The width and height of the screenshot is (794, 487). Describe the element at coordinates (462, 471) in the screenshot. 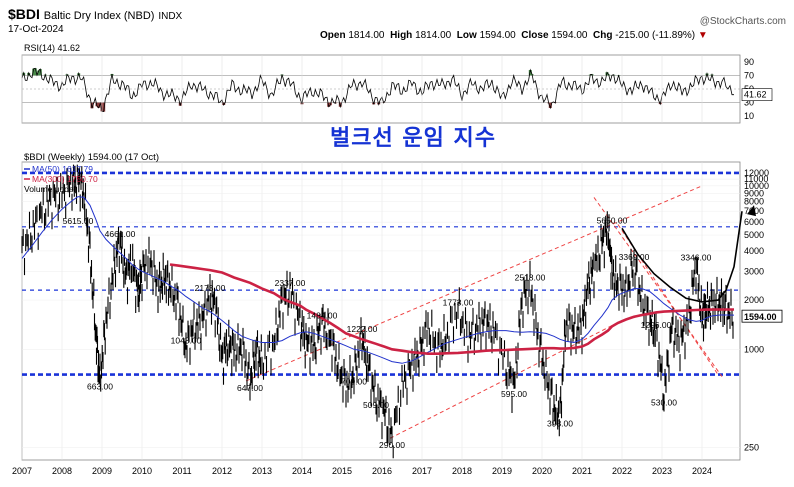

I see `x-tick-label: 2018` at that location.